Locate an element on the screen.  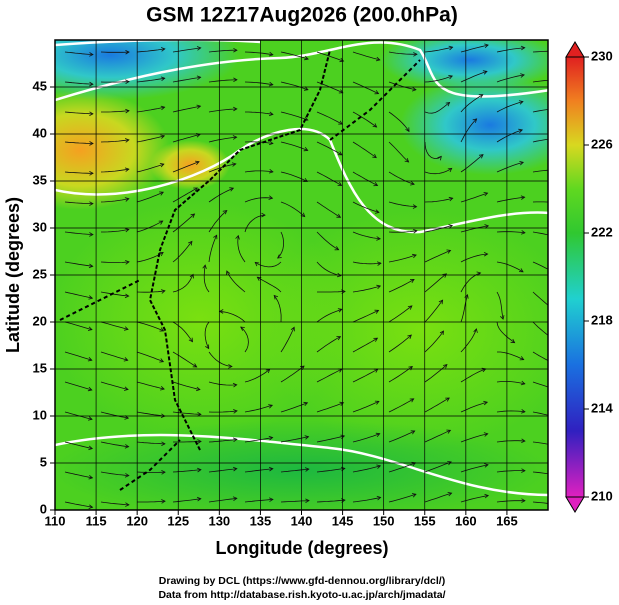
contour is located at coordinates (301, 180).